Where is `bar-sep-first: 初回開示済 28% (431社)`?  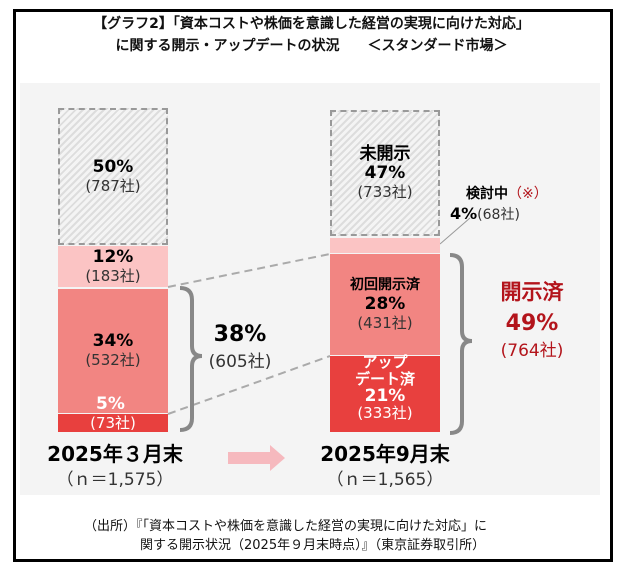
bar-sep-first: 初回開示済 28% (431社) is located at coordinates (385, 304).